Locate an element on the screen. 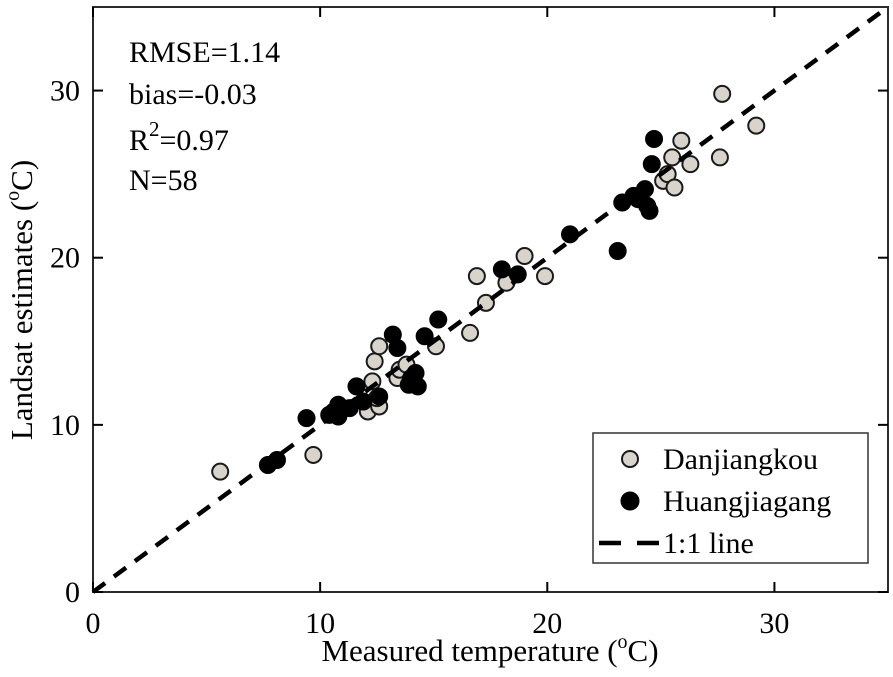 This screenshot has height=677, width=893. y-axis-label: Landsat estimates (oC) is located at coordinates (20, 300).